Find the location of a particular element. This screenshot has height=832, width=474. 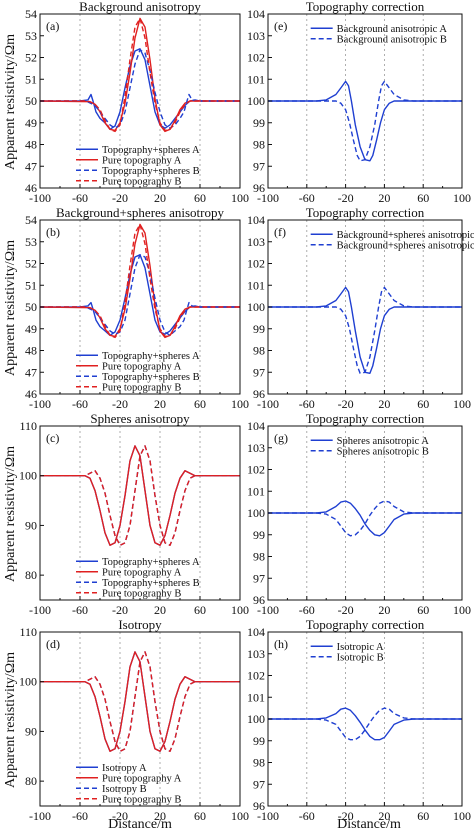

pe-legend-label-2: Background anisotropic B is located at coordinates (392, 39).